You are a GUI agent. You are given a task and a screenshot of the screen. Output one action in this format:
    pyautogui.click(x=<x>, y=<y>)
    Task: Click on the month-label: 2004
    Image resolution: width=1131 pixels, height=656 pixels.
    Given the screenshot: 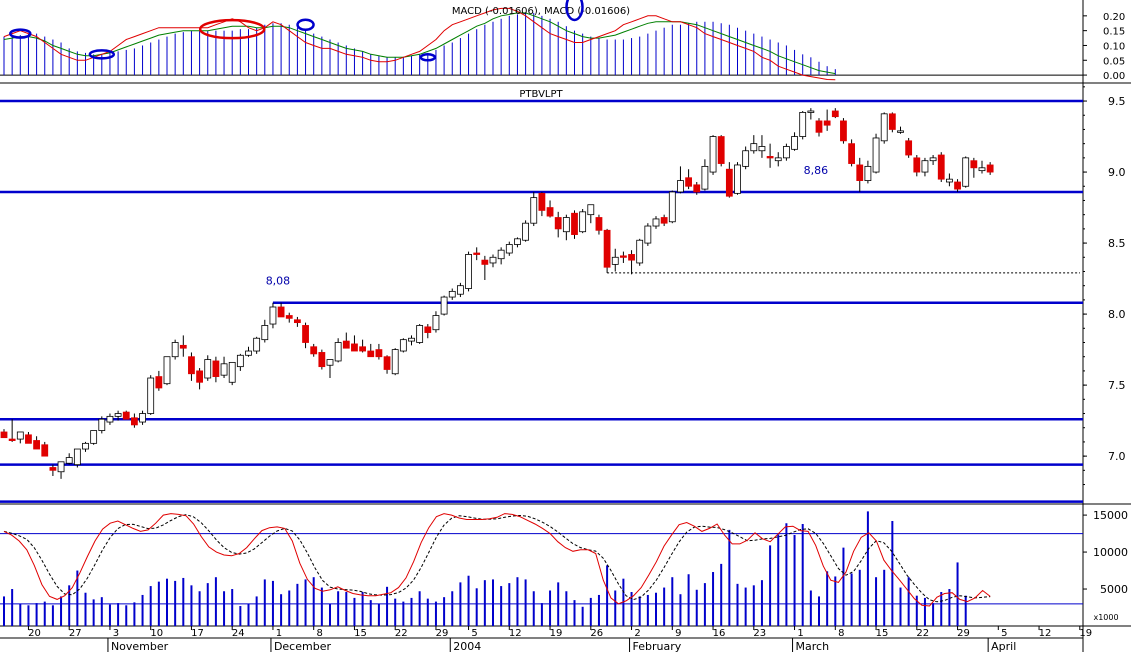 What is the action you would take?
    pyautogui.click(x=467, y=646)
    